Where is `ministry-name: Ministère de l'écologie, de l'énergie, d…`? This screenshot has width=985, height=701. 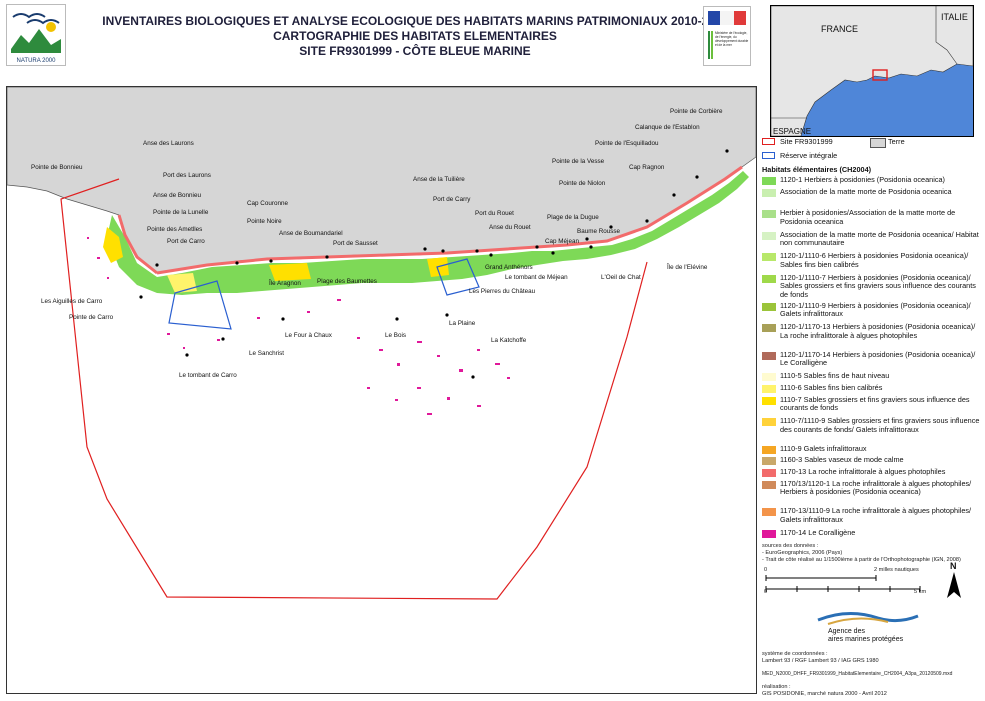 ministry-name: Ministère de l'écologie, de l'énergie, d… is located at coordinates (732, 39).